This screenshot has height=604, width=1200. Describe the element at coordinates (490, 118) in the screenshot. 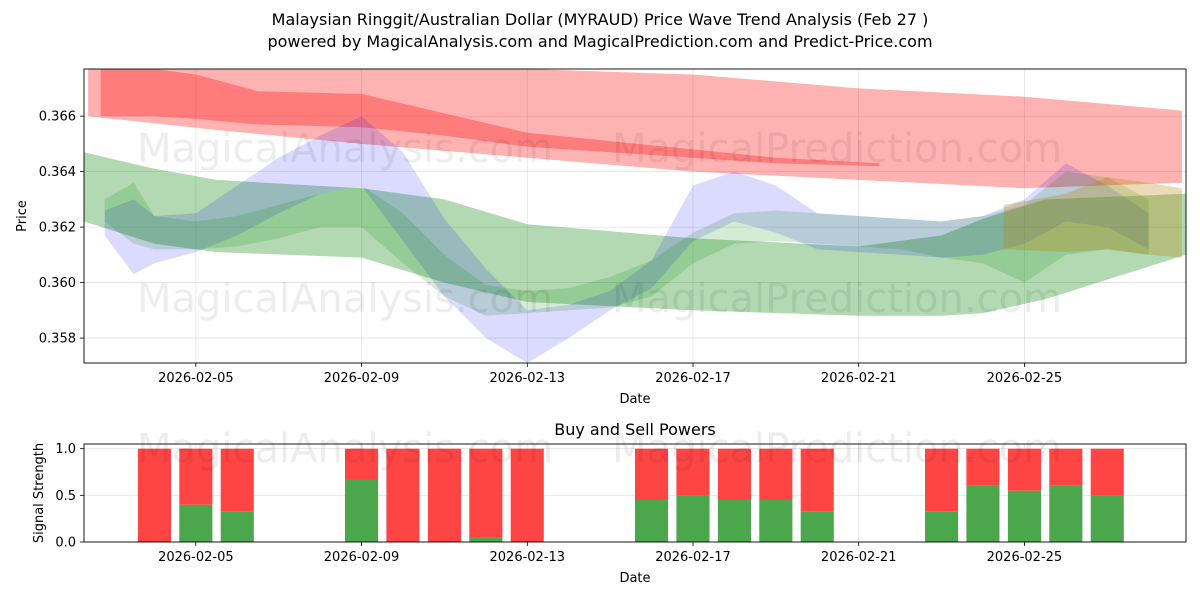

I see `red-wave-band-narrow` at that location.